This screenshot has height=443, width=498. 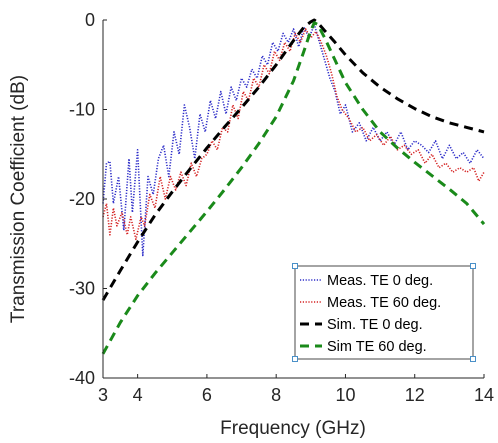 What do you see at coordinates (82, 289) in the screenshot?
I see `y-tick-label: -30` at bounding box center [82, 289].